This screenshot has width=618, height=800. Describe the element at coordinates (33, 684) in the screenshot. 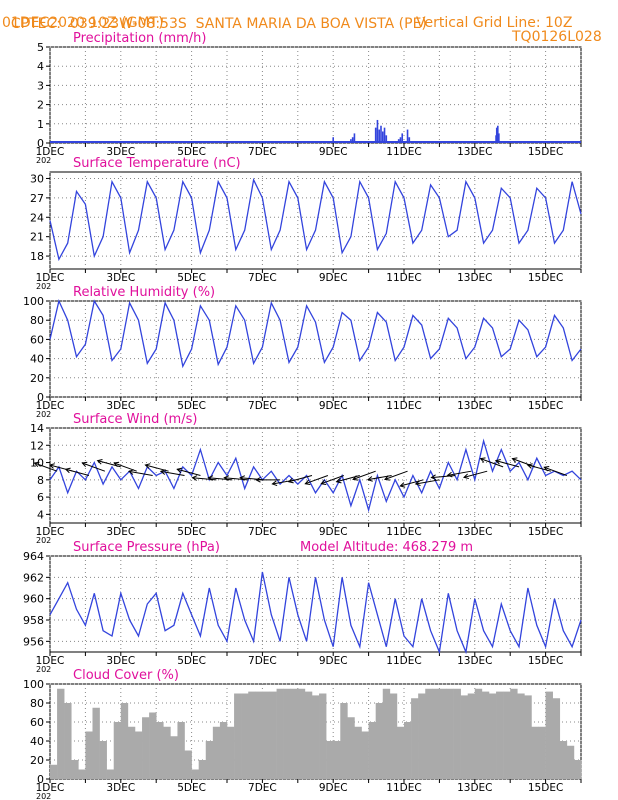

I see `cloud-ytick-label: 100` at that location.